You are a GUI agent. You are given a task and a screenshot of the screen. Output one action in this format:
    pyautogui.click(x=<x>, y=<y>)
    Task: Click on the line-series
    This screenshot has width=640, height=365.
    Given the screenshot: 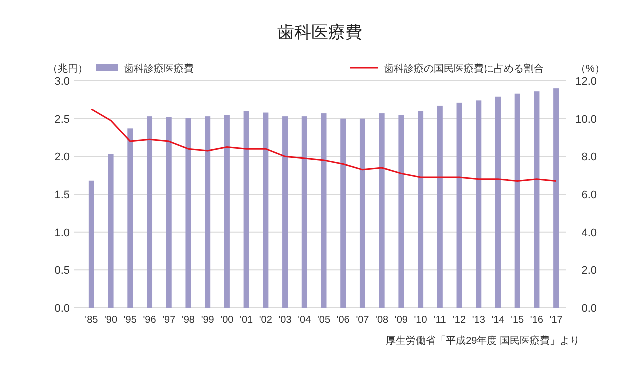 What is the action you would take?
    pyautogui.click(x=324, y=145)
    